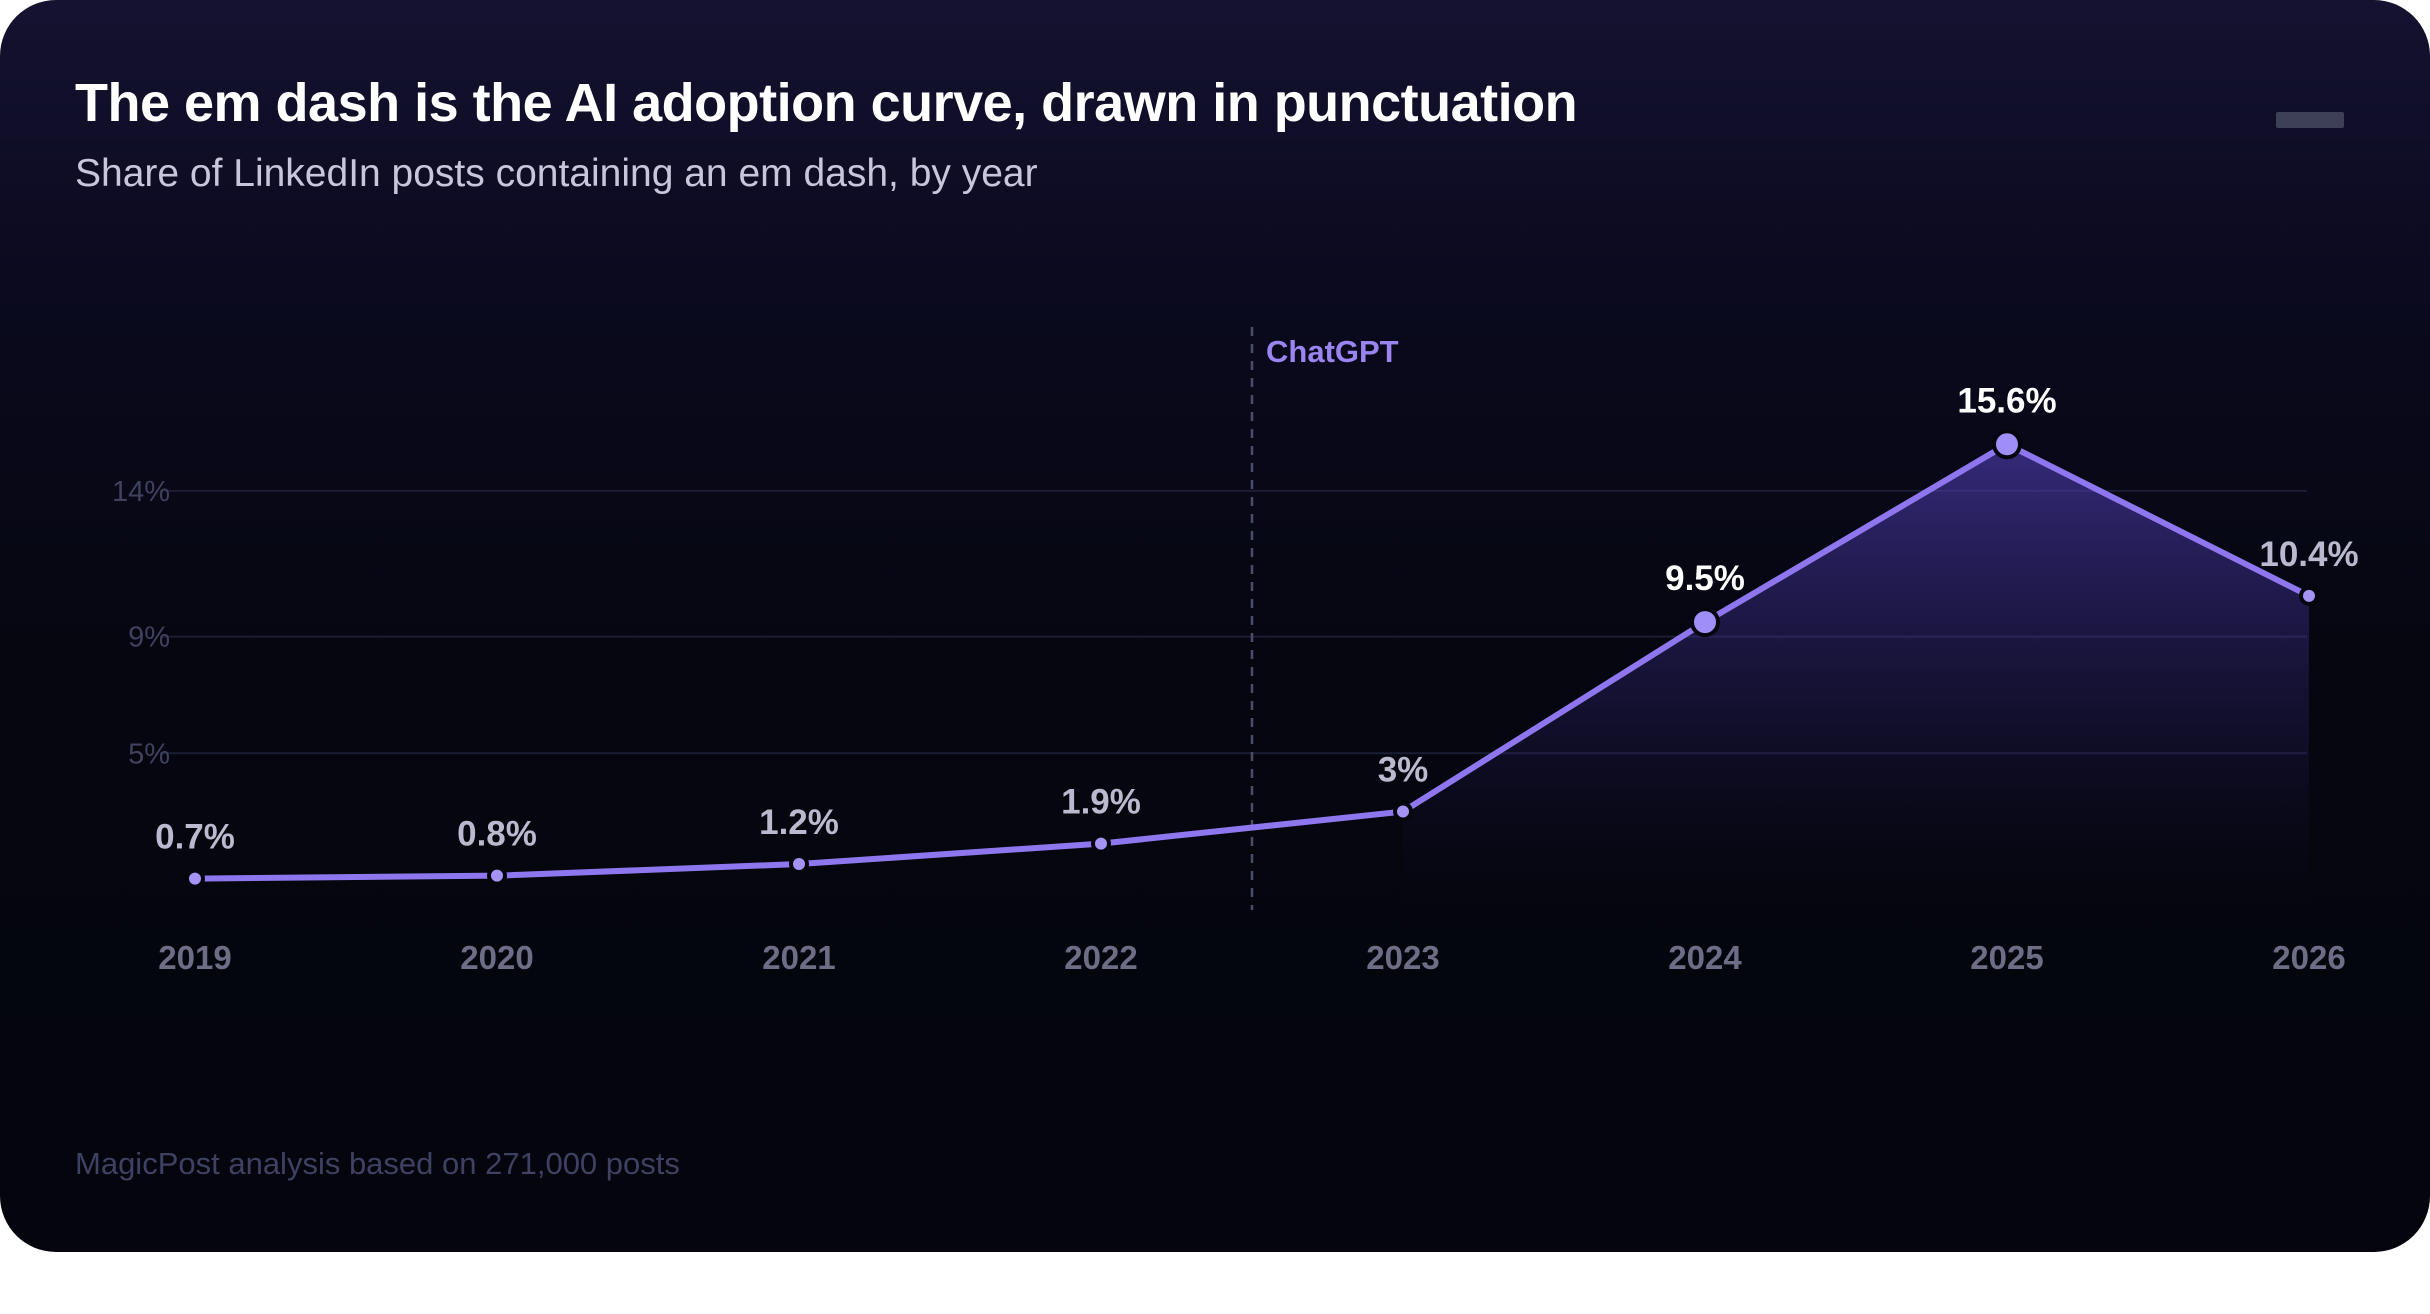 The image size is (2430, 1314). Describe the element at coordinates (497, 834) in the screenshot. I see `data-label: 0.8%` at that location.